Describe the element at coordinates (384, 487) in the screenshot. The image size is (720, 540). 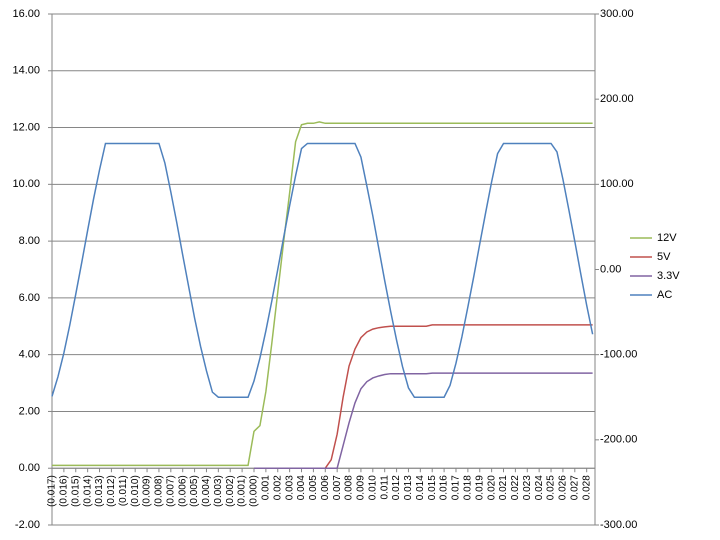
I see `x-tick-label: 0.011` at that location.